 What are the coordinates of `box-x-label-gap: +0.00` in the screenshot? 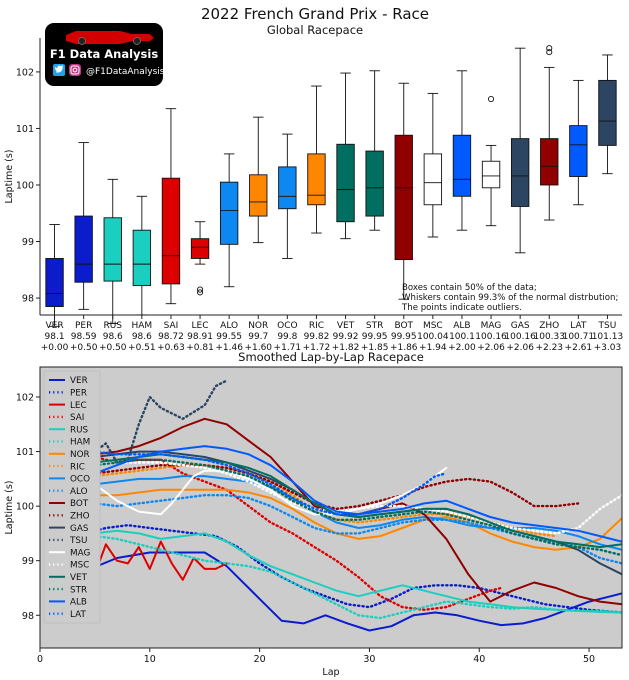 It's located at (55, 348).